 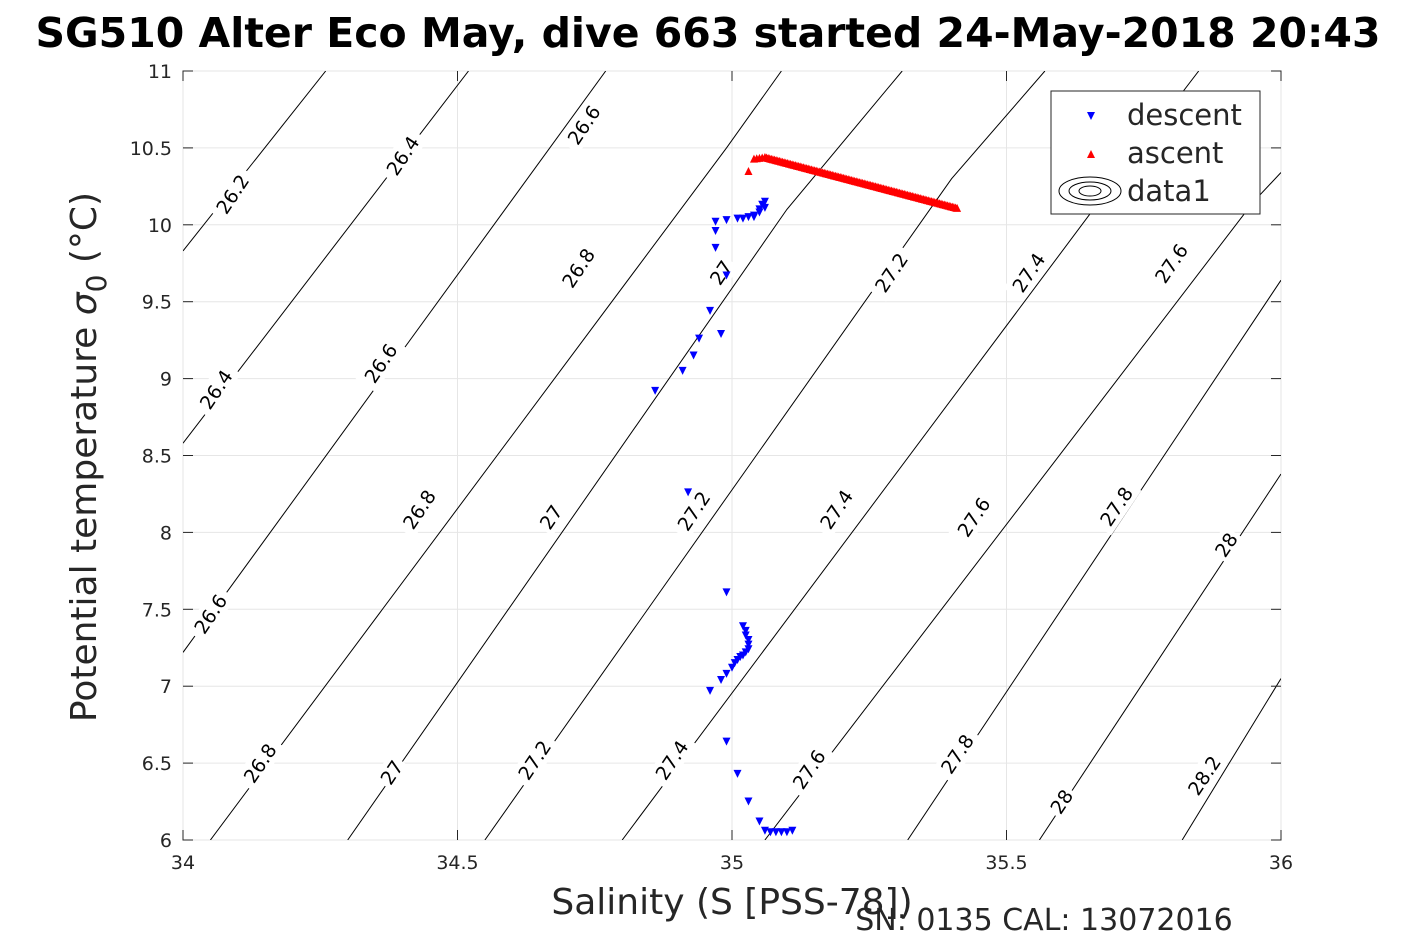 I want to click on legend-data1-label: data1, so click(x=1169, y=191).